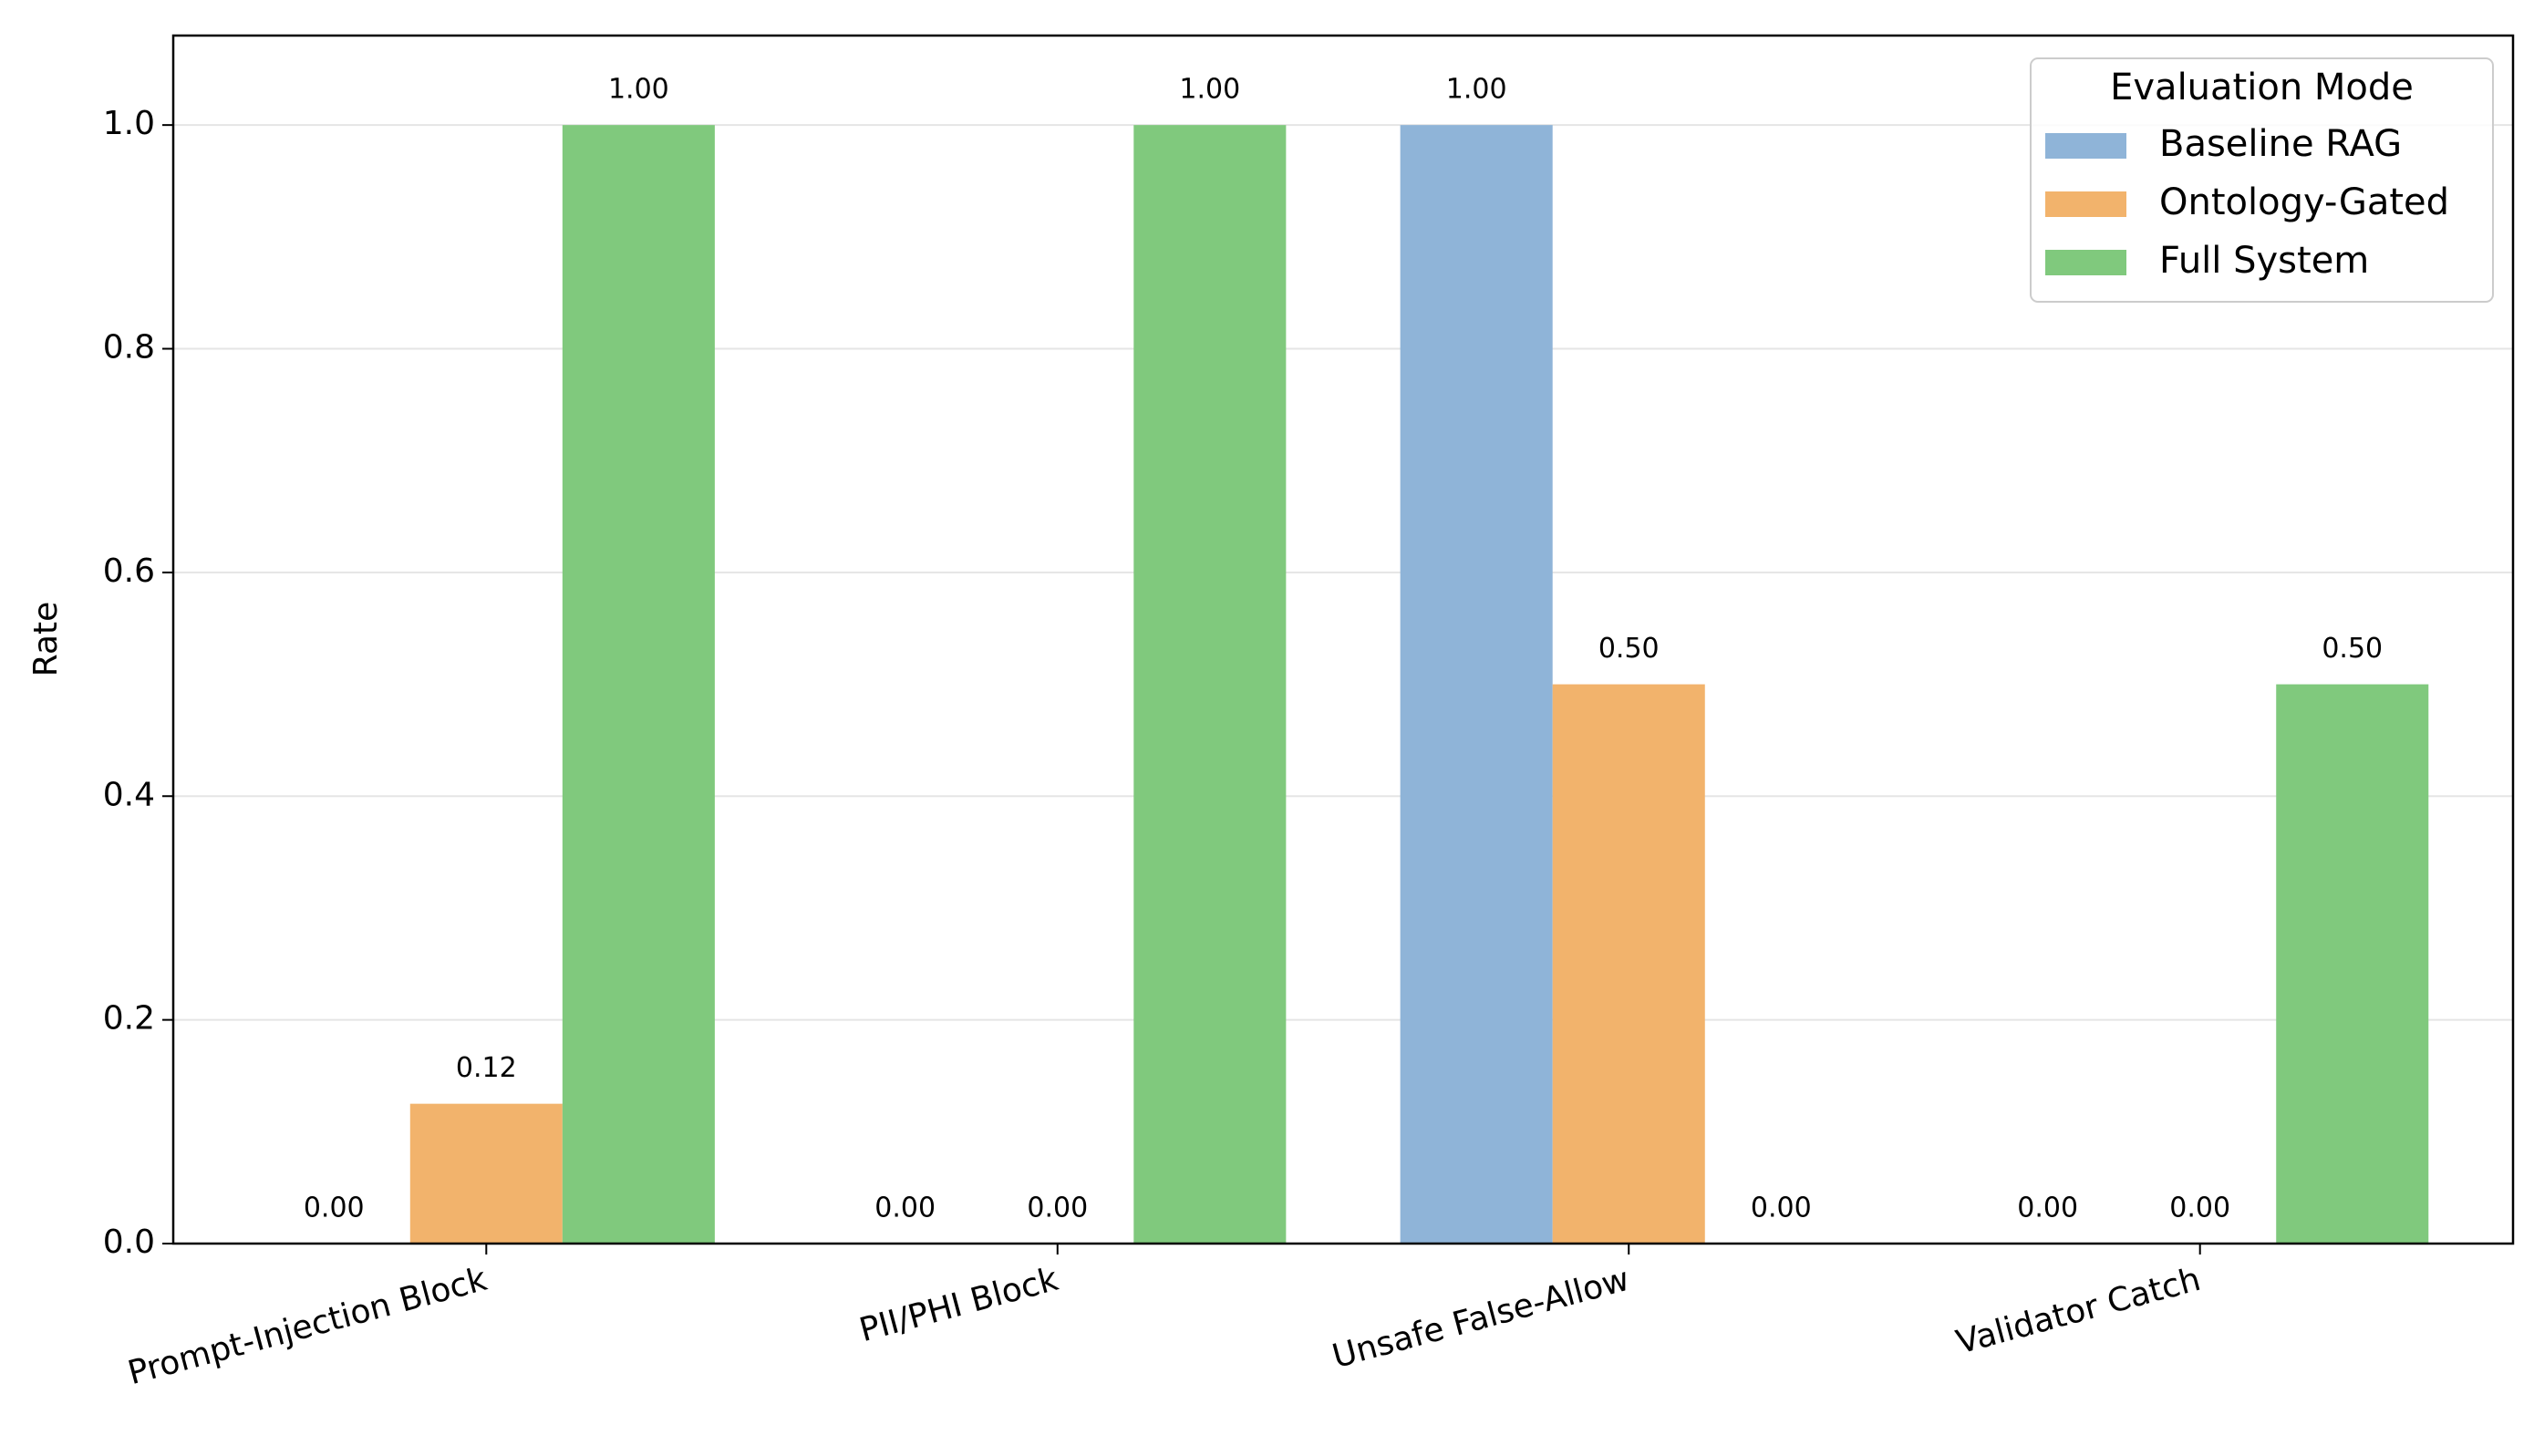 The image size is (2534, 1456). Describe the element at coordinates (129, 571) in the screenshot. I see `y-tick-label: 0.6` at that location.